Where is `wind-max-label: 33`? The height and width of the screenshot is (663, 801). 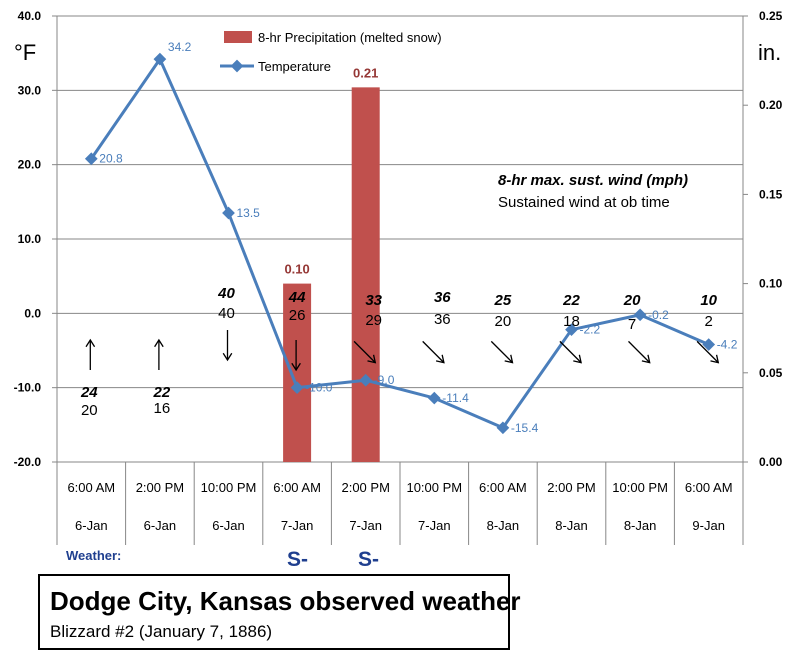
wind-max-label: 33 is located at coordinates (374, 300).